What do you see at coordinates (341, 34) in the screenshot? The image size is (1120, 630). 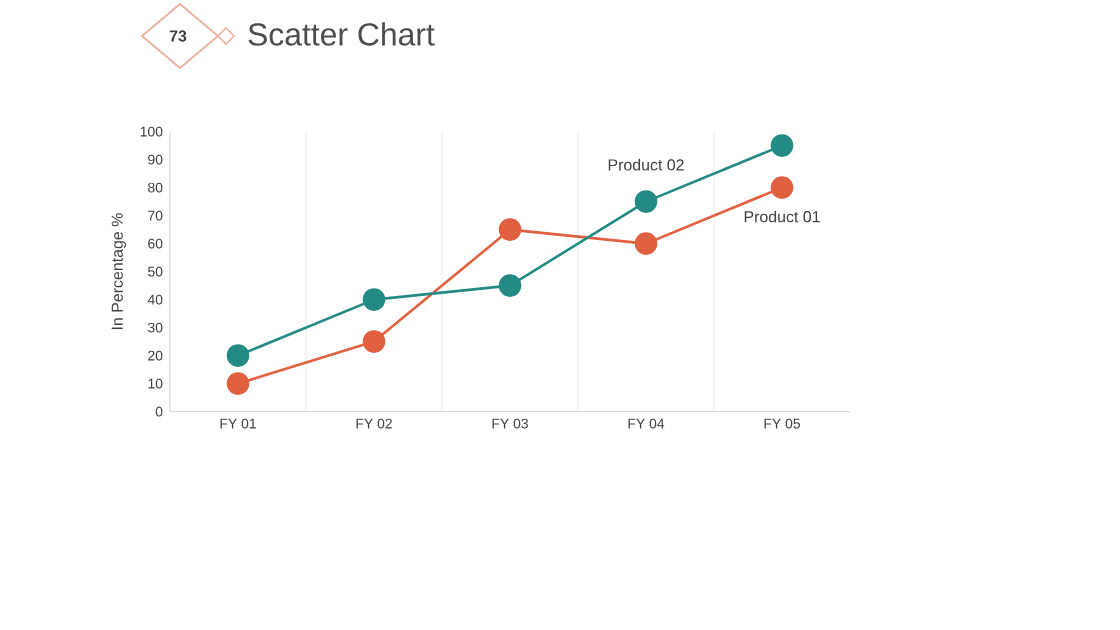 I see `chart-title: Scatter Chart` at bounding box center [341, 34].